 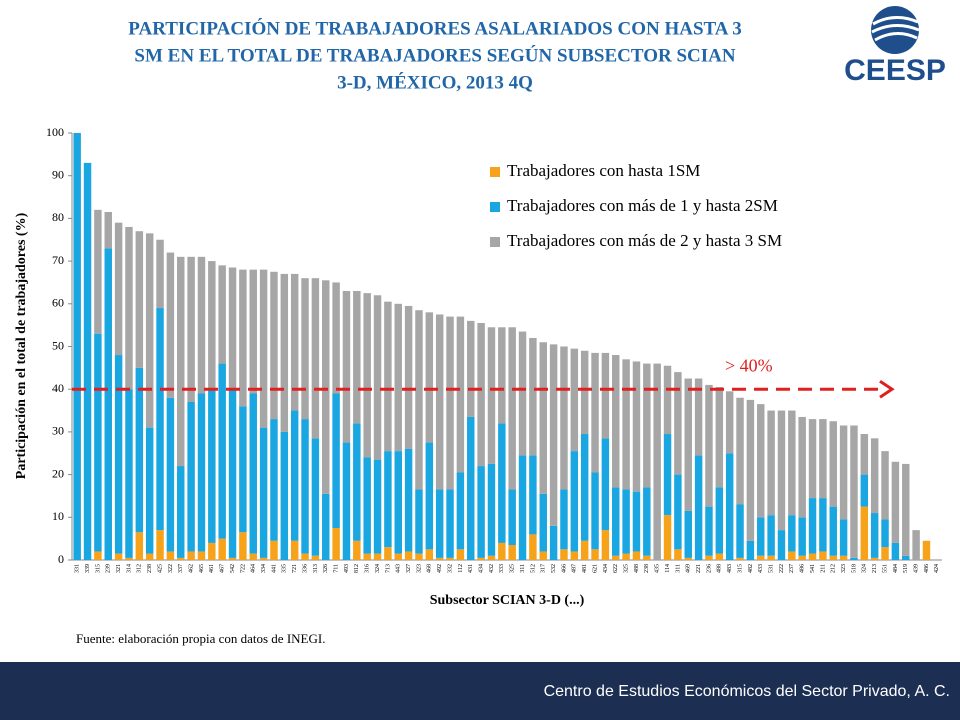 What do you see at coordinates (78, 568) in the screenshot?
I see `x-tick-label: 331` at bounding box center [78, 568].